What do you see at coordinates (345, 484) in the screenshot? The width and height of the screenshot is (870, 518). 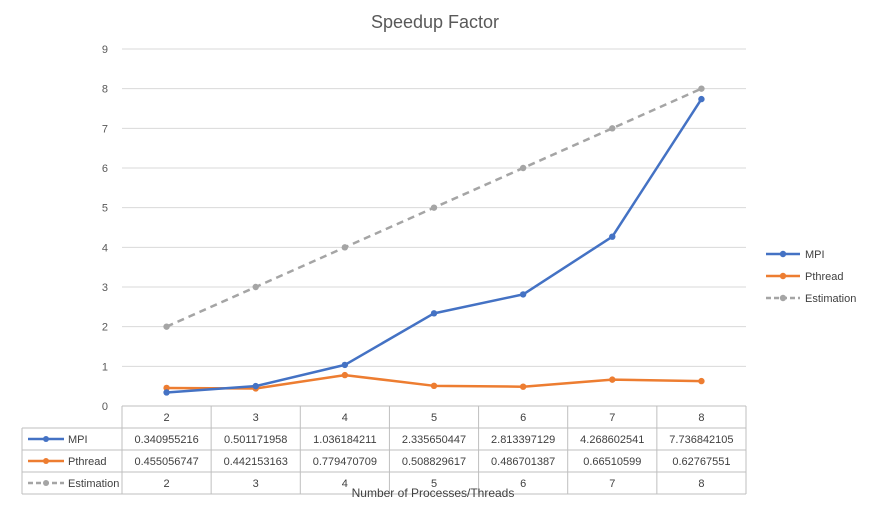 I see `table-cell-value: 4` at bounding box center [345, 484].